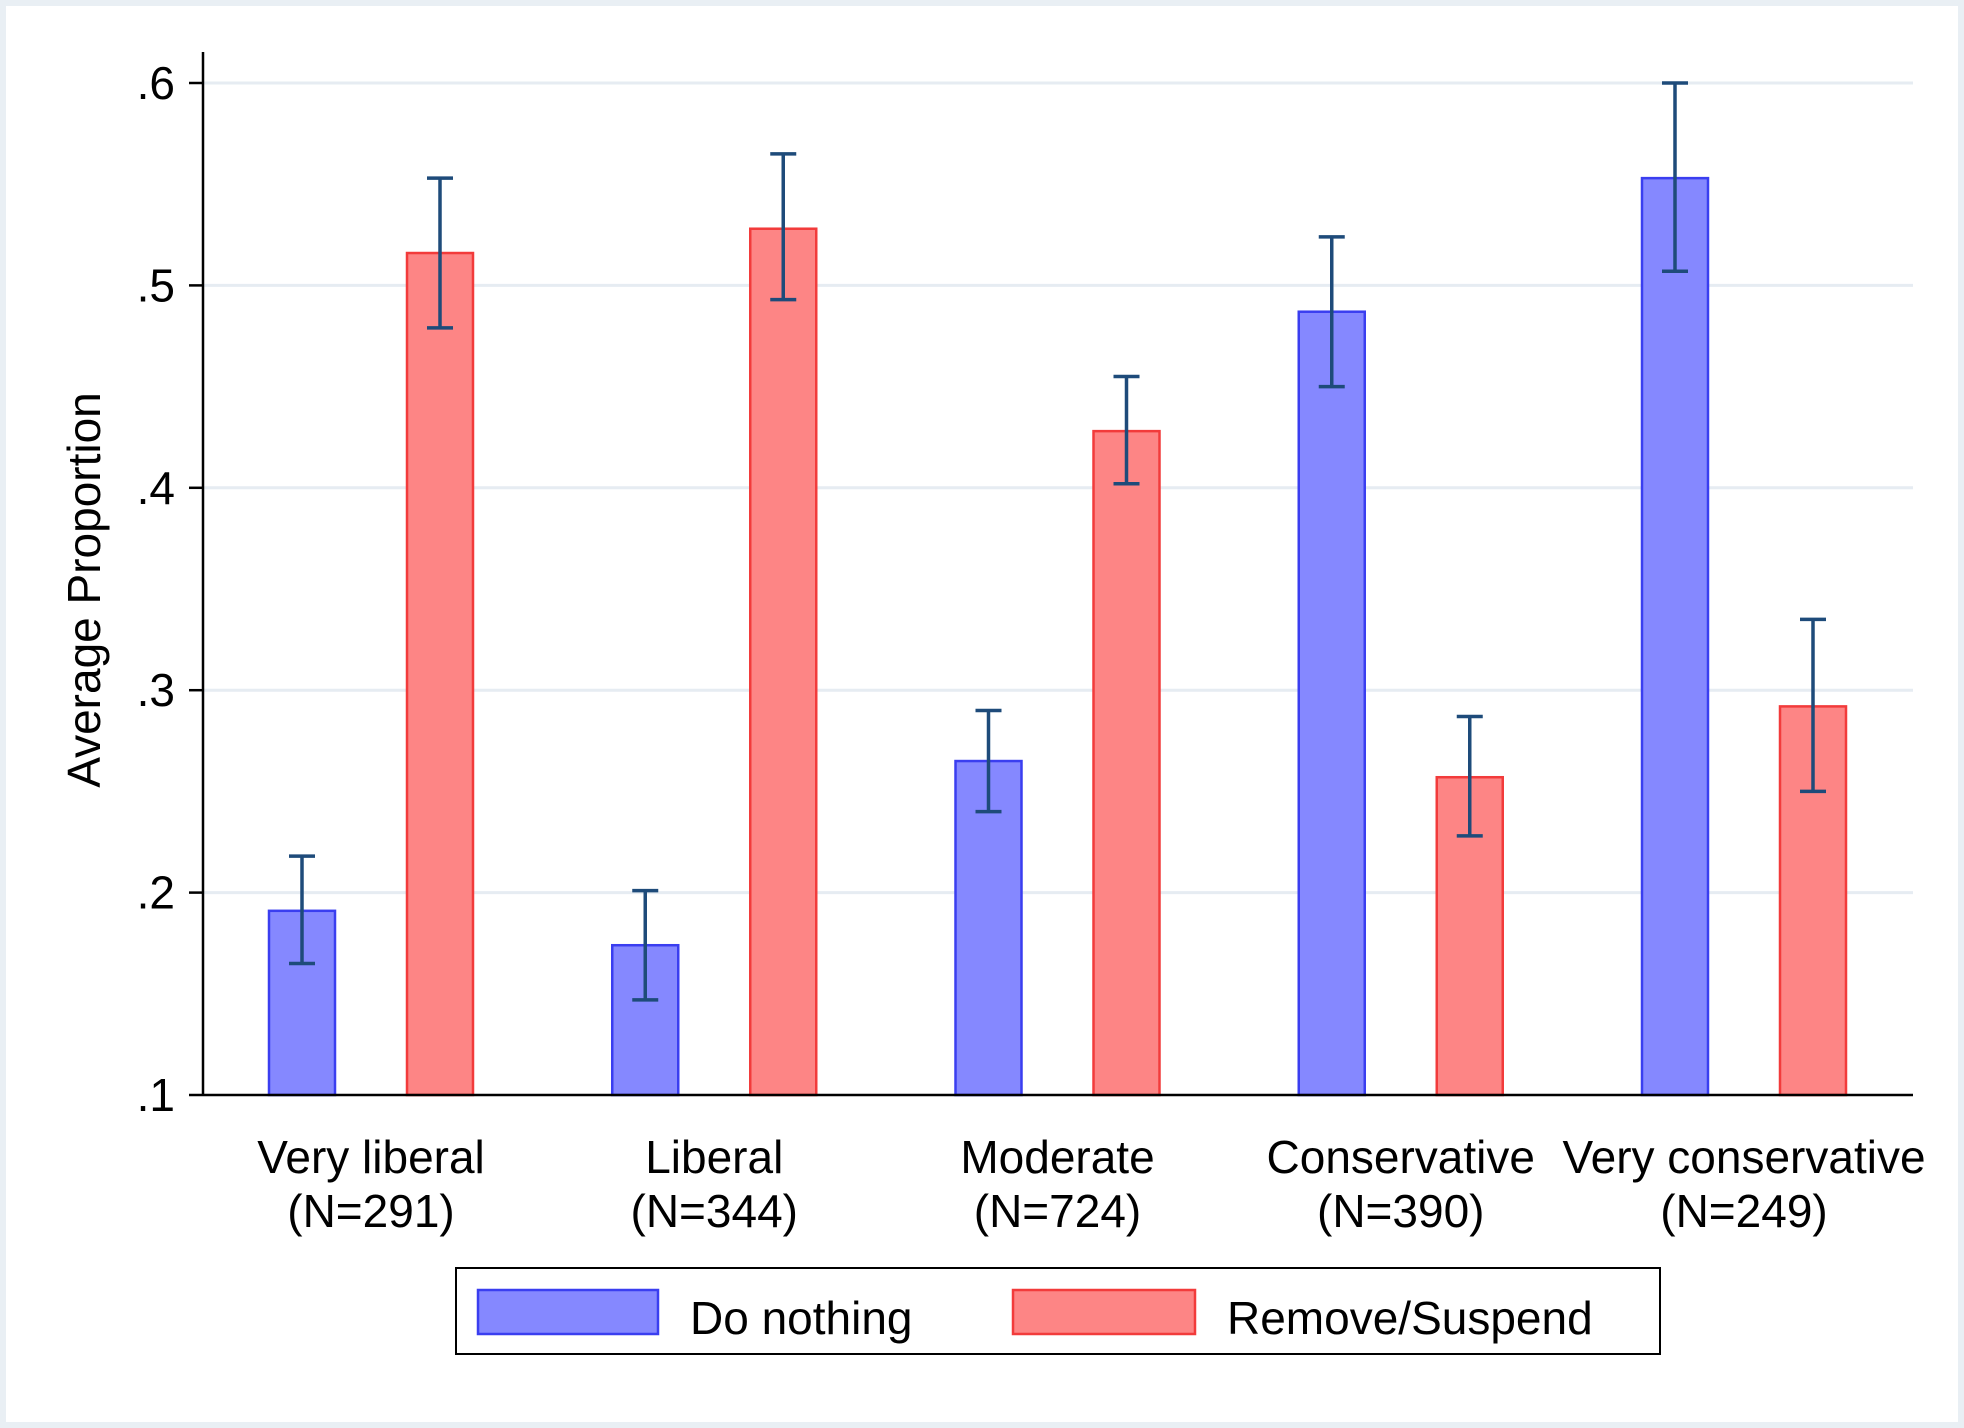 Image resolution: width=1964 pixels, height=1428 pixels. I want to click on y-tick-label: .3, so click(156, 690).